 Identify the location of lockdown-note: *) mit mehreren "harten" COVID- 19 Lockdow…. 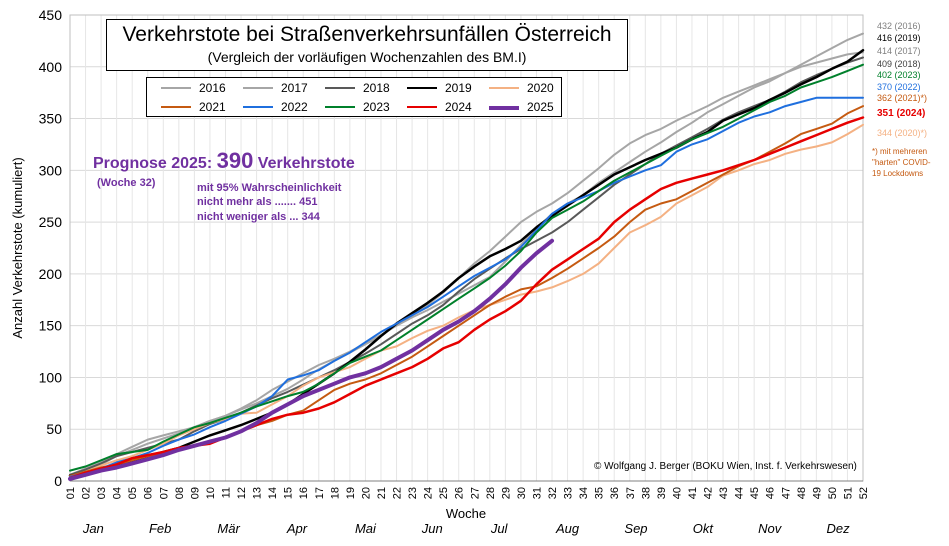
(901, 162).